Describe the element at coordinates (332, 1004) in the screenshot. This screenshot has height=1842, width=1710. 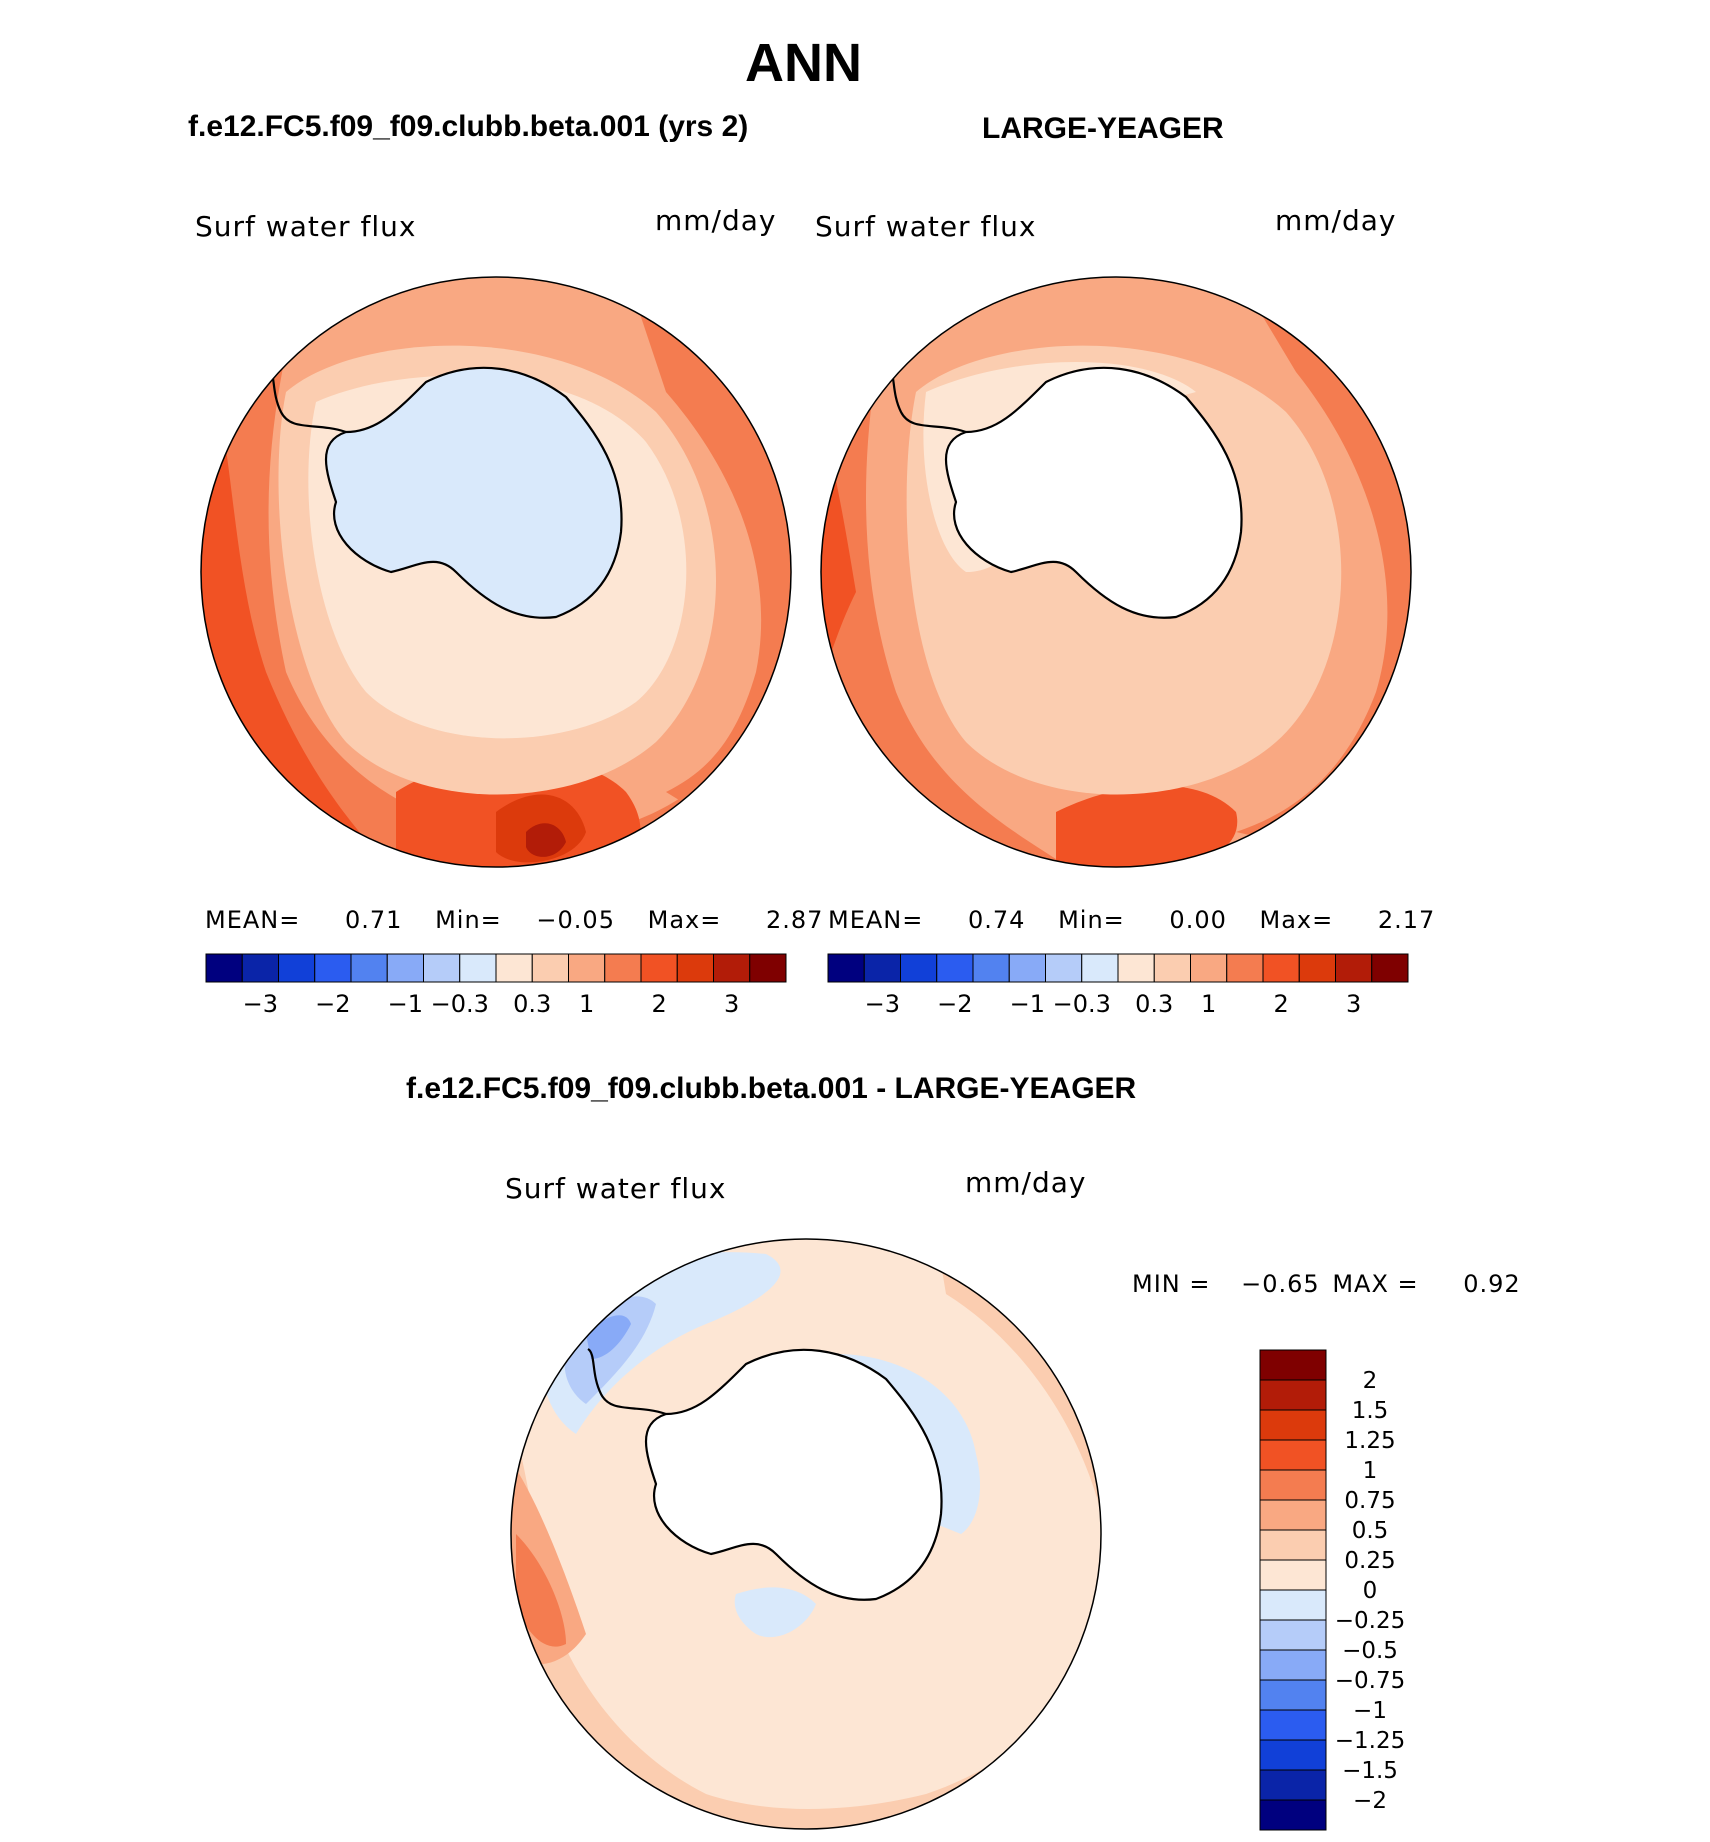
I see `left-colorbar-tick-label: −2` at that location.